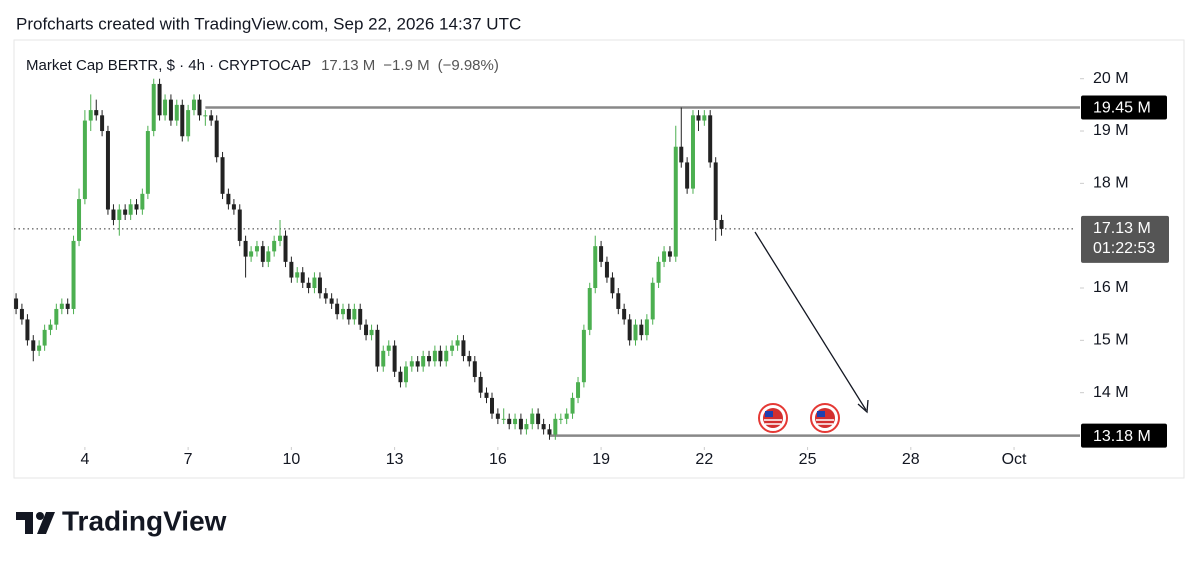 The image size is (1199, 571). What do you see at coordinates (863, 406) in the screenshot?
I see `arrow-head` at bounding box center [863, 406].